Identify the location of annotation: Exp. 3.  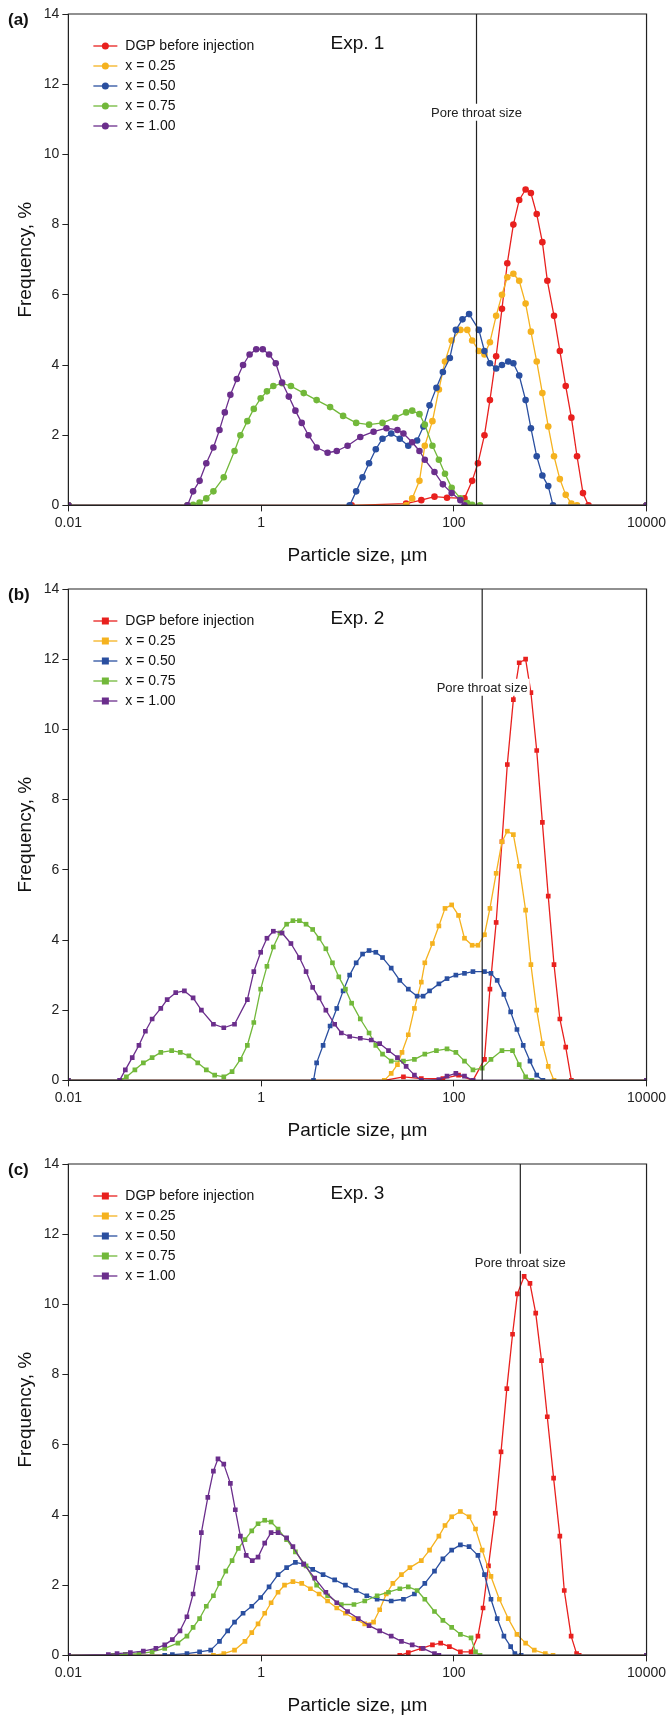
(357, 1192).